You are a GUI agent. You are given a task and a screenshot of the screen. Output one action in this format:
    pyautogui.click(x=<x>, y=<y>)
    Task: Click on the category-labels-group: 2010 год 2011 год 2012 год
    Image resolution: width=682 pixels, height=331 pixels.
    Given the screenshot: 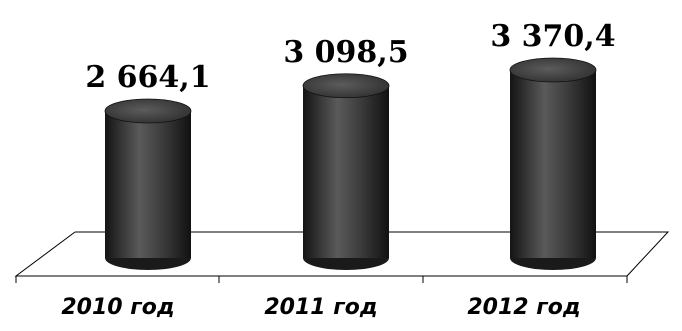 What is the action you would take?
    pyautogui.click(x=320, y=307)
    